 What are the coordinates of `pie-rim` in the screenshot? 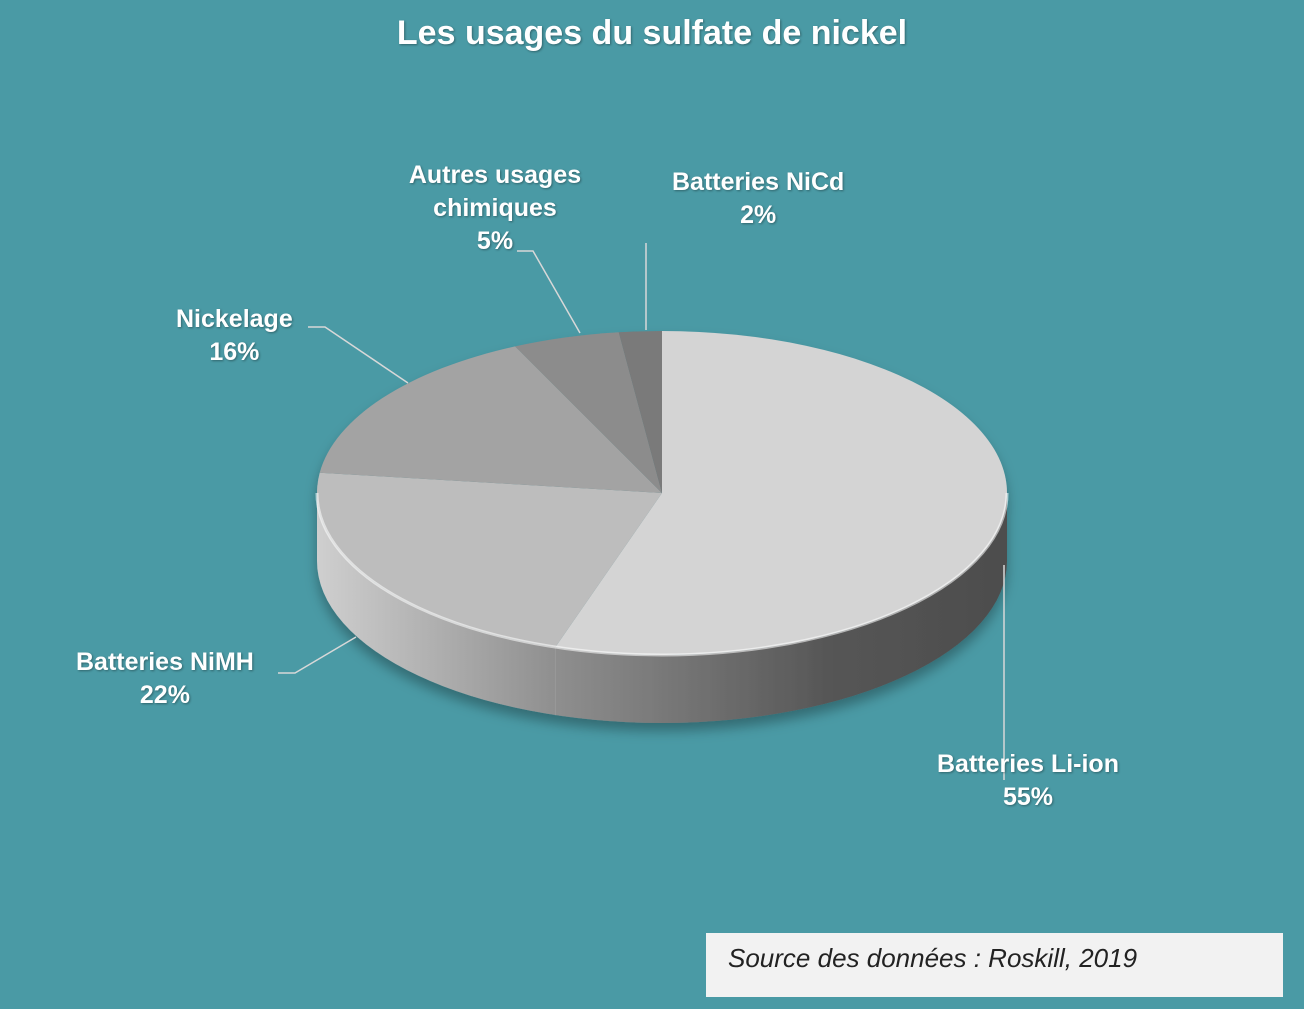 It's located at (662, 574).